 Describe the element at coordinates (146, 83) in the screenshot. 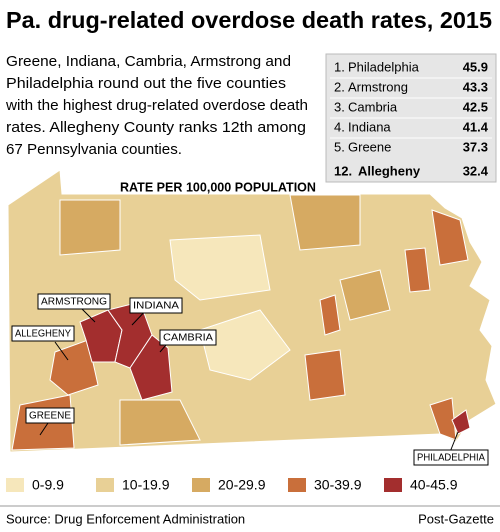

I see `description-line: Philadelphia round out the five counties` at that location.